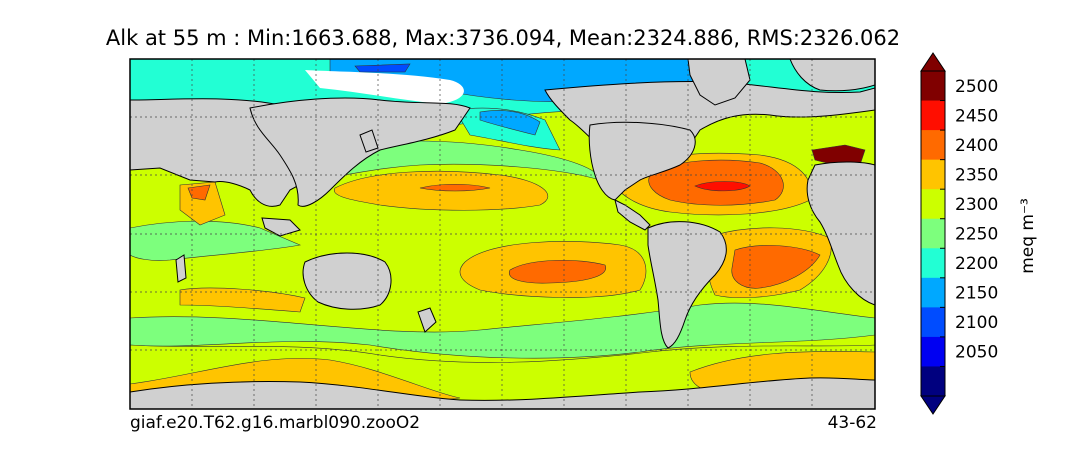 This screenshot has width=1076, height=464. Describe the element at coordinates (281, 227) in the screenshot. I see `land-indonesia` at that location.